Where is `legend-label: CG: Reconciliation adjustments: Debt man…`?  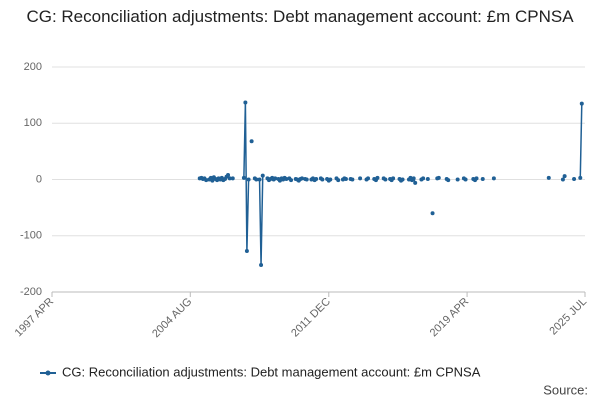
legend-label: CG: Reconciliation adjustments: Debt man… is located at coordinates (271, 371).